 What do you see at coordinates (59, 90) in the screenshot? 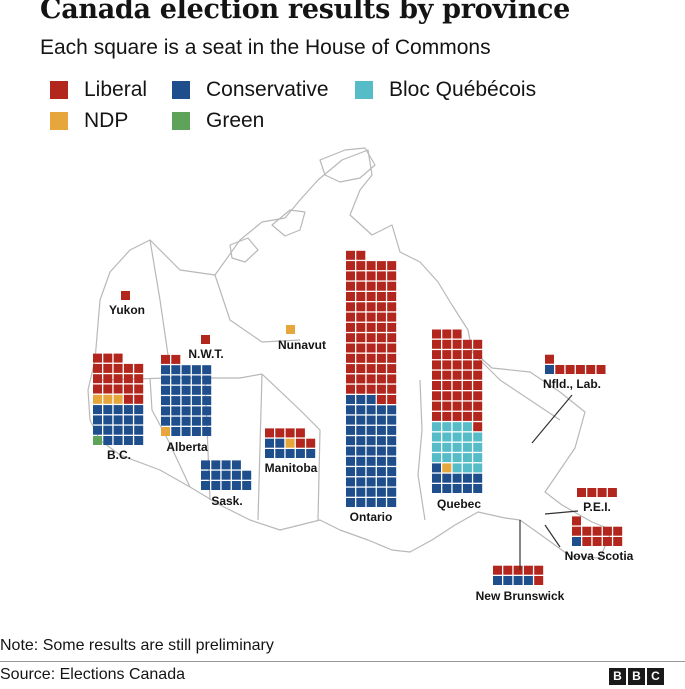
I see `legend-swatch-liberal` at bounding box center [59, 90].